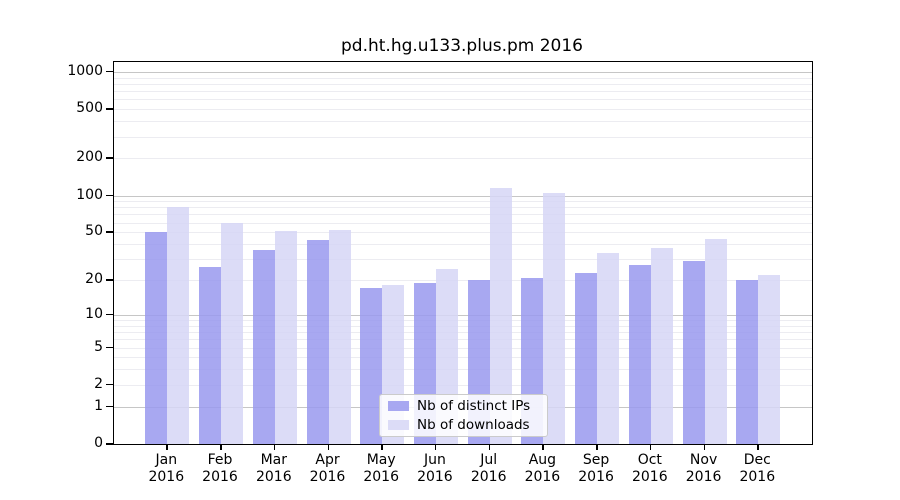 The height and width of the screenshot is (500, 900). I want to click on x-tick-month: May, so click(381, 460).